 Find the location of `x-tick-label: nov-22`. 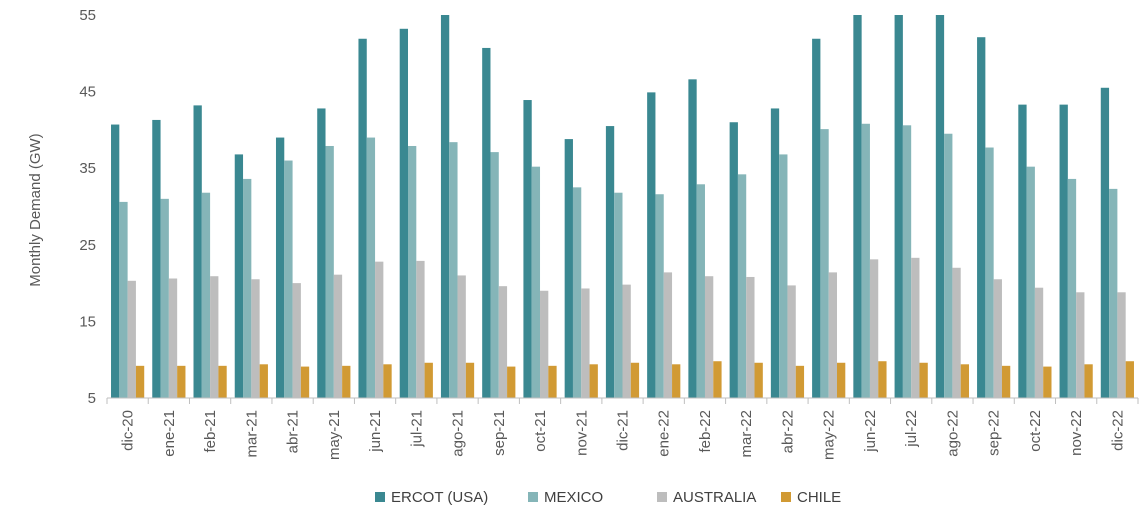

x-tick-label: nov-22 is located at coordinates (1076, 433).